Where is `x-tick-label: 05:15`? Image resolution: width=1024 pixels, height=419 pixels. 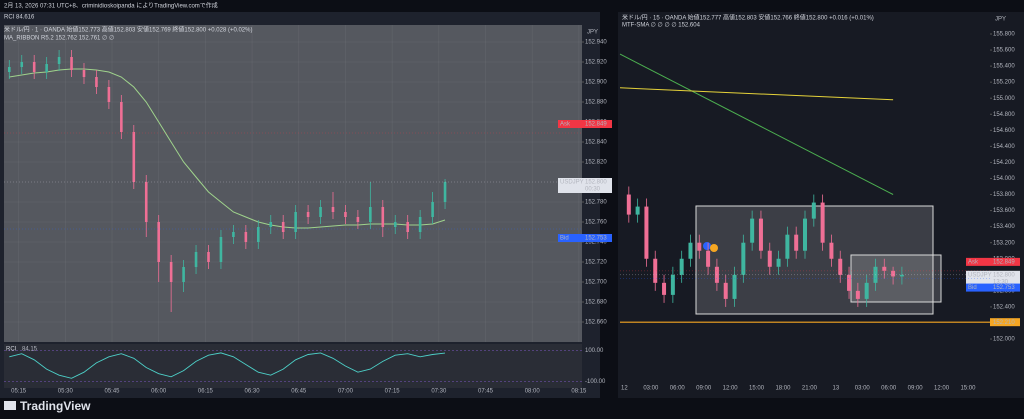 x-tick-label: 05:15 is located at coordinates (19, 392).